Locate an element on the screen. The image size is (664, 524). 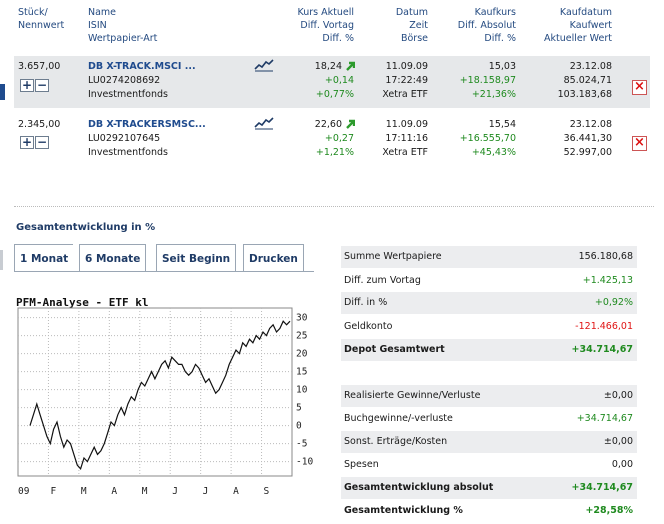
position-datum: 11.09.09 is located at coordinates (406, 124).